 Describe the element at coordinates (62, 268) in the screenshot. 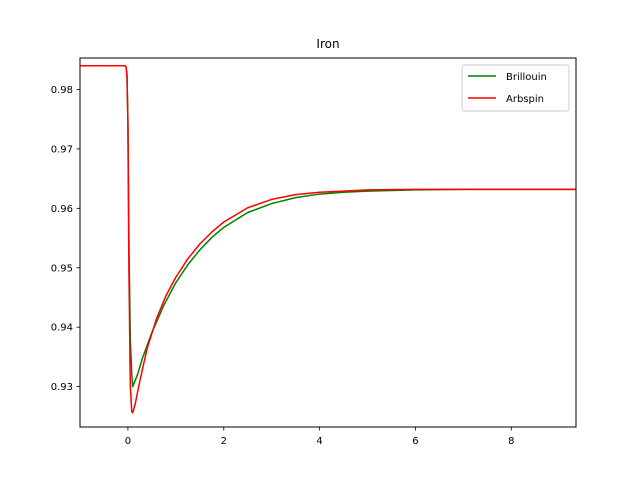

I see `y-tick-label: 0.95` at that location.